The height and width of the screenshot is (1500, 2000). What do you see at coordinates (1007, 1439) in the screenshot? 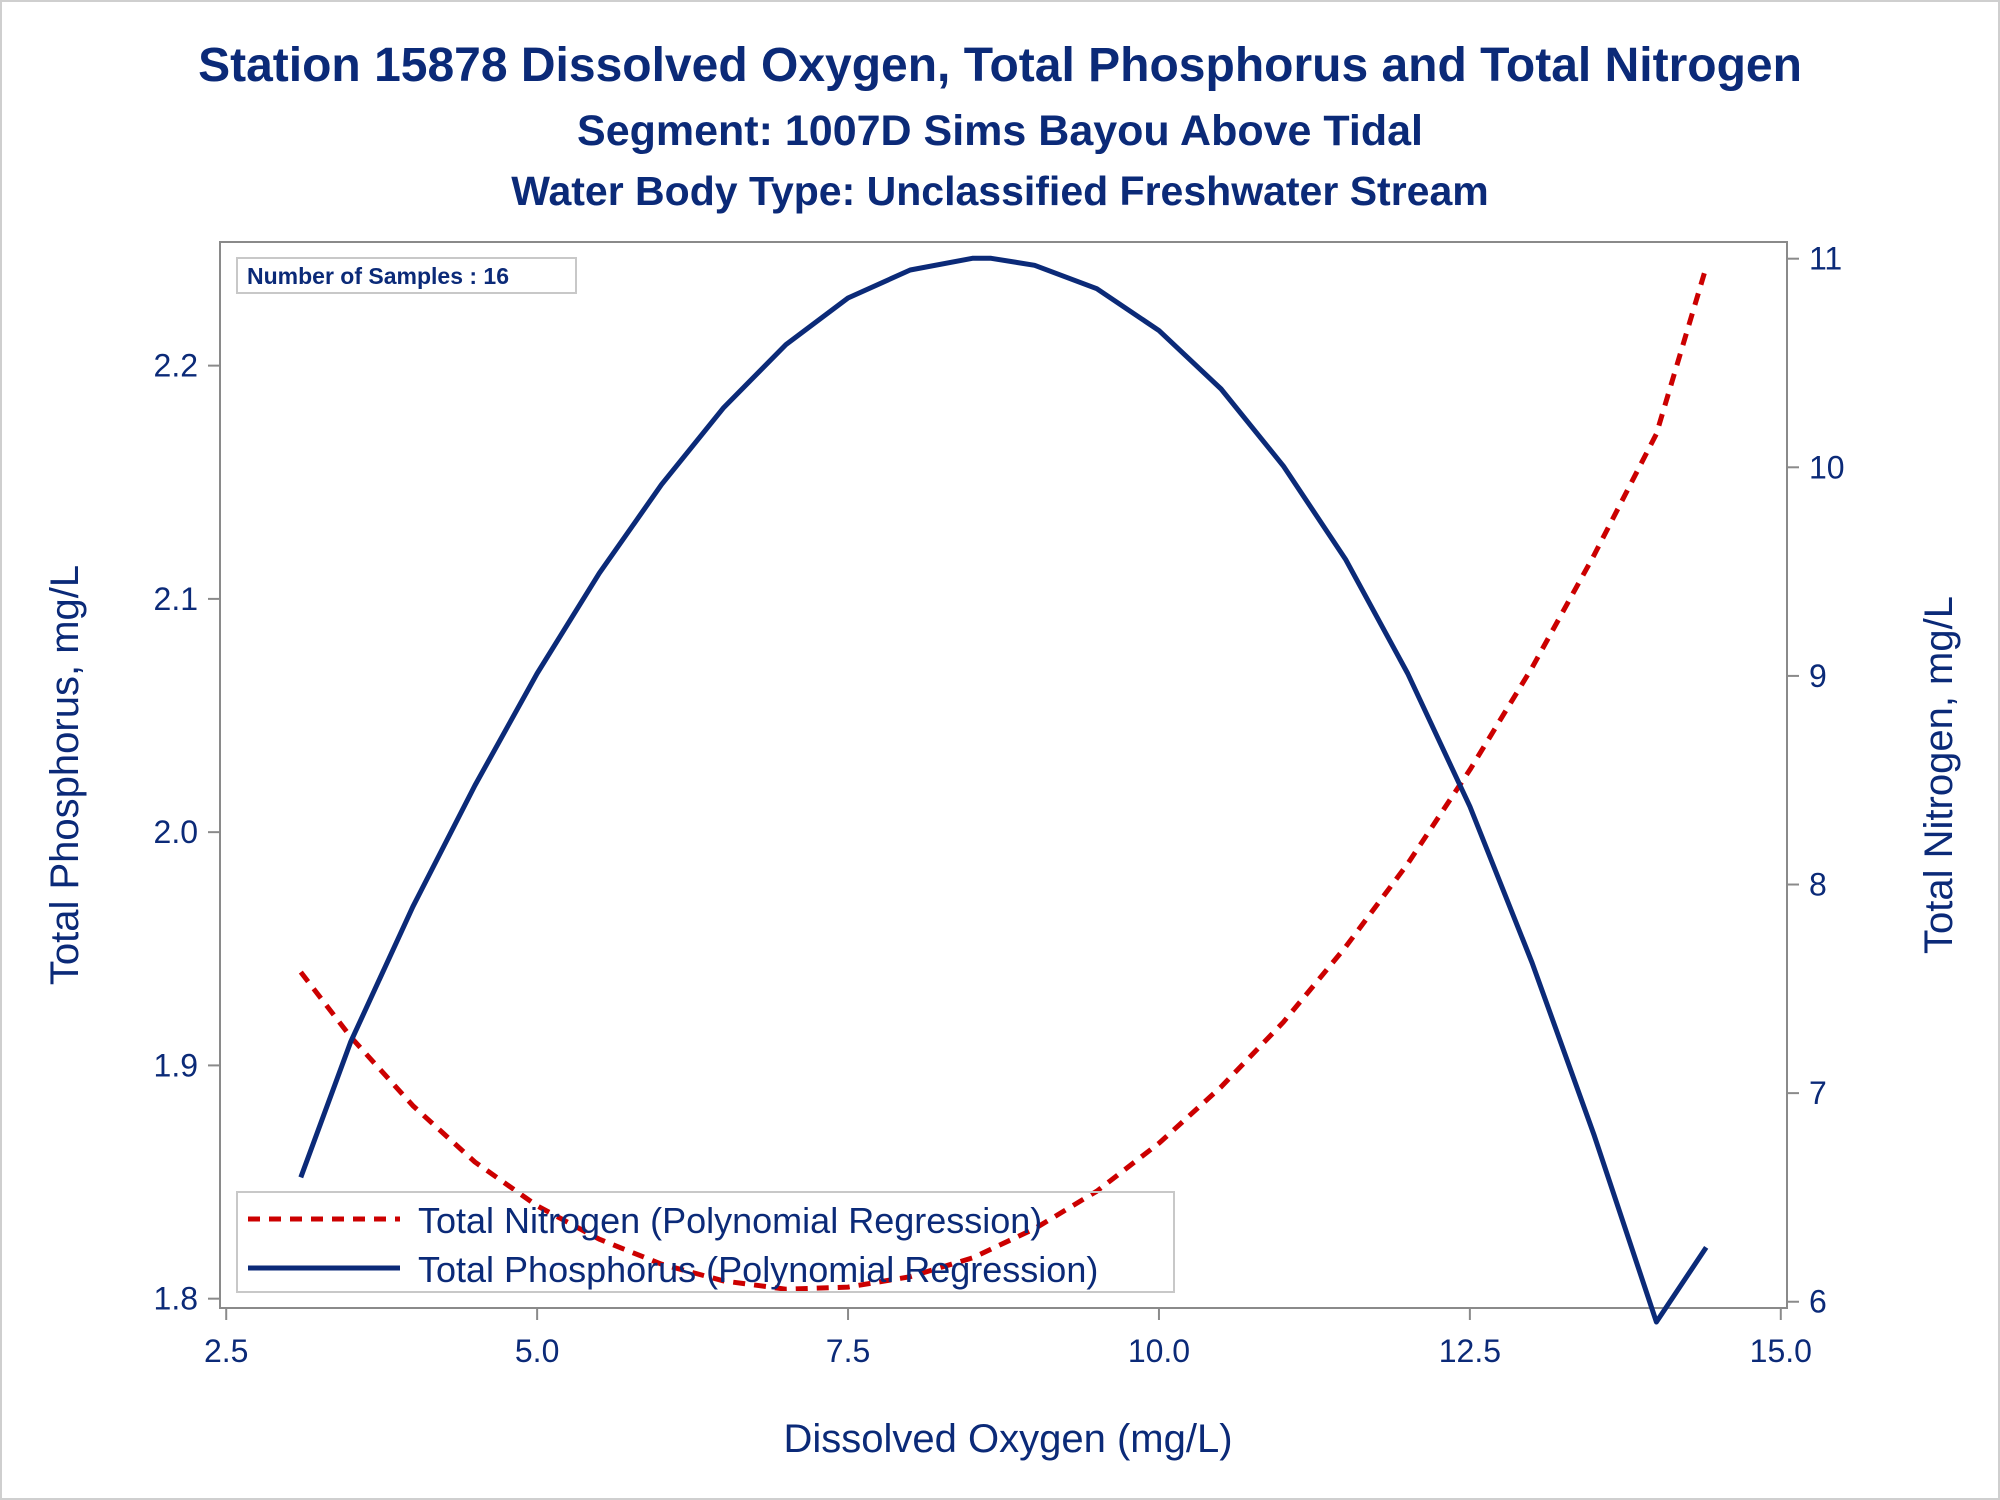
I see `x-axis-label: Dissolved Oxygen (mg/L)` at bounding box center [1007, 1439].